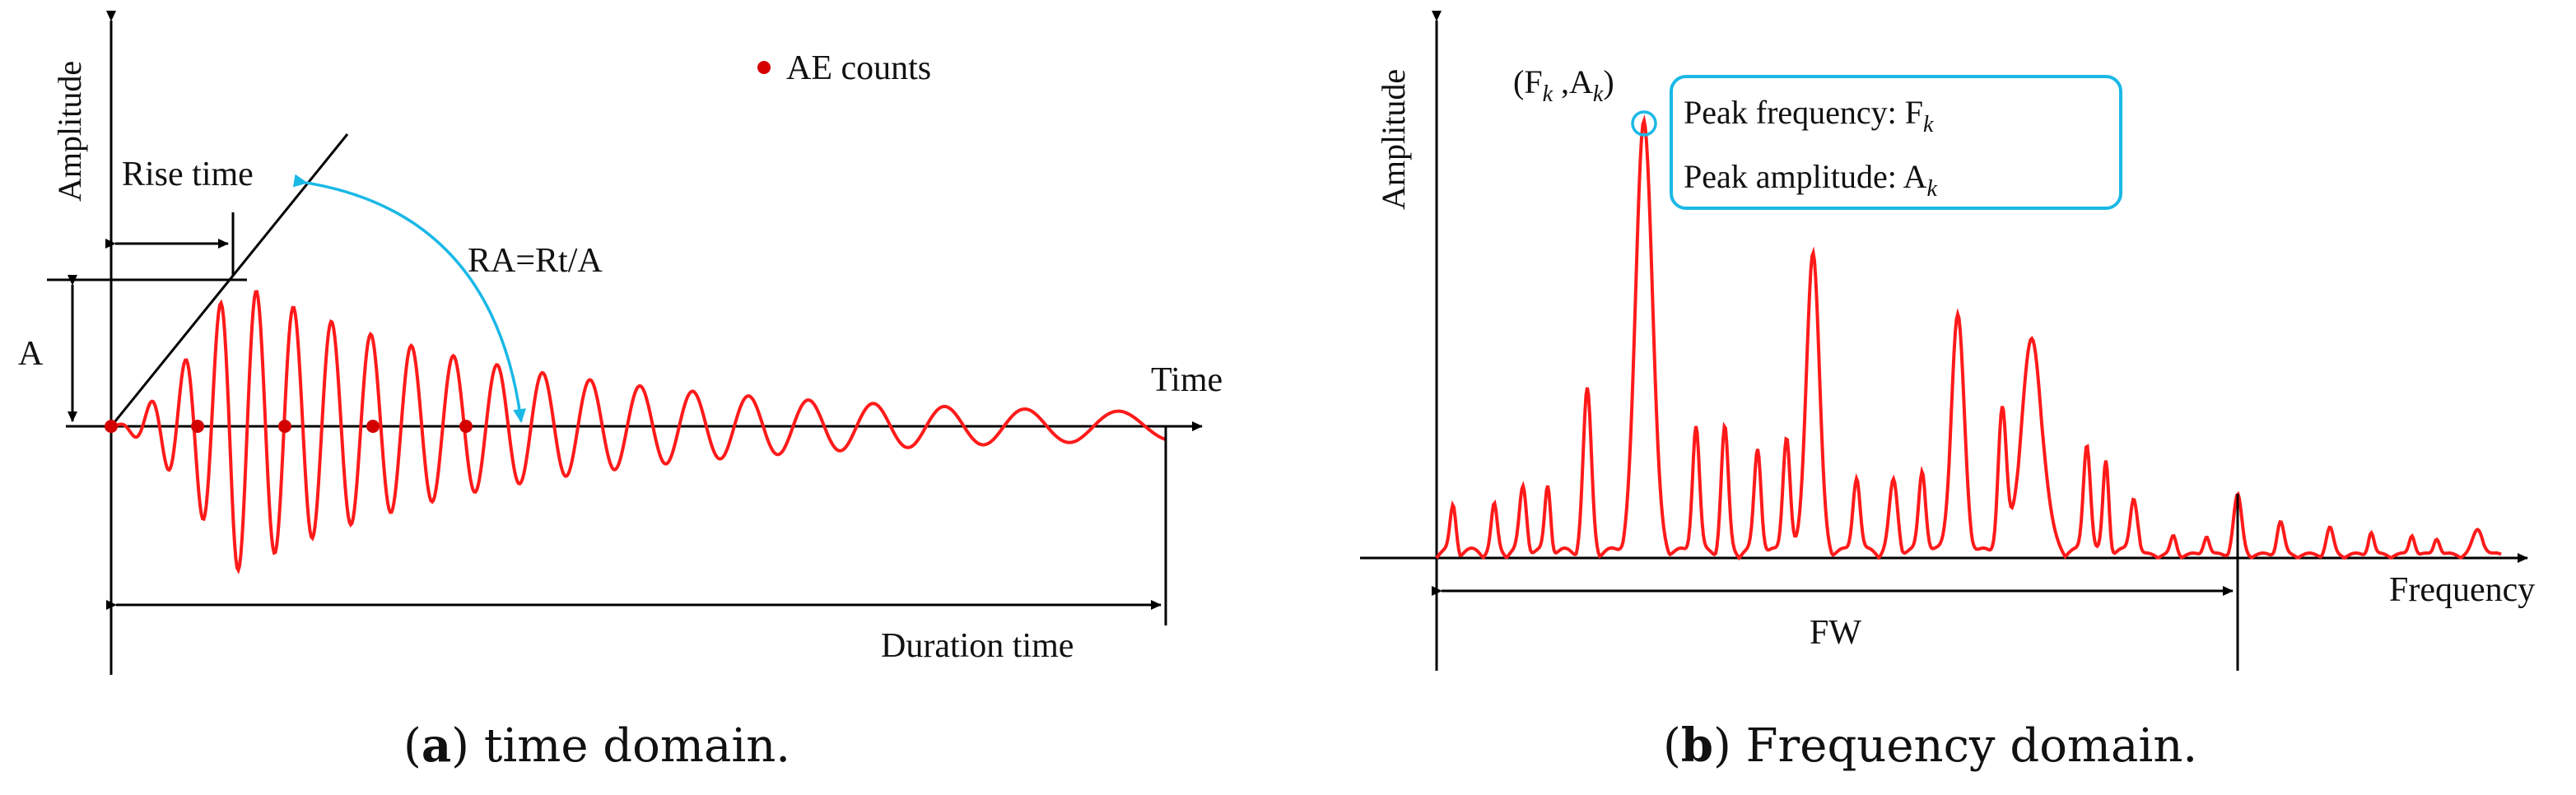 The width and height of the screenshot is (2576, 795). Describe the element at coordinates (764, 67) in the screenshot. I see `panel-a-legend-dot` at that location.